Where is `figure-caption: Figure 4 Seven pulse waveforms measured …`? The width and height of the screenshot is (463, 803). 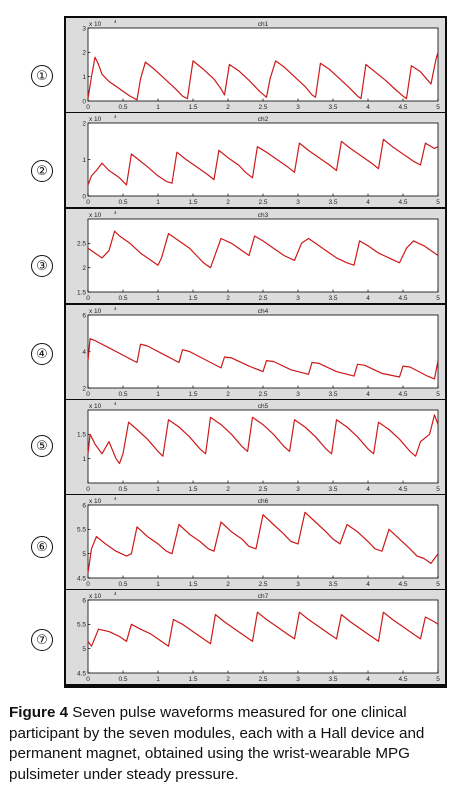
figure-caption: Figure 4 Seven pulse waveforms measured … is located at coordinates (235, 744).